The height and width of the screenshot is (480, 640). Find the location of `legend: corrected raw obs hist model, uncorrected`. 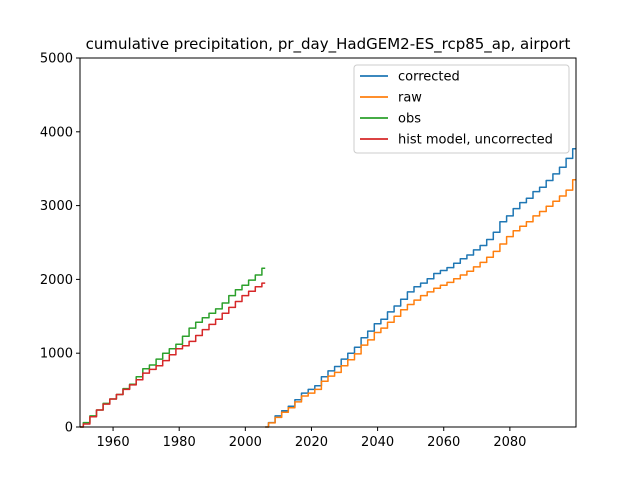

legend: corrected raw obs hist model, uncorrected is located at coordinates (461, 109).